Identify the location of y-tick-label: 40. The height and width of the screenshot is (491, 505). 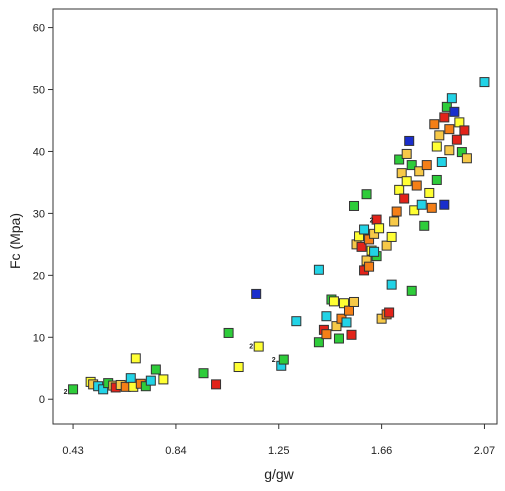
(39, 152).